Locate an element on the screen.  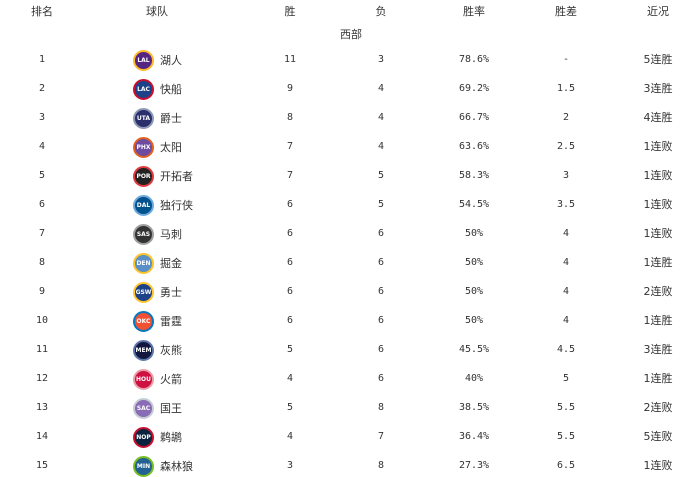
conference-label: 西部 is located at coordinates (351, 34).